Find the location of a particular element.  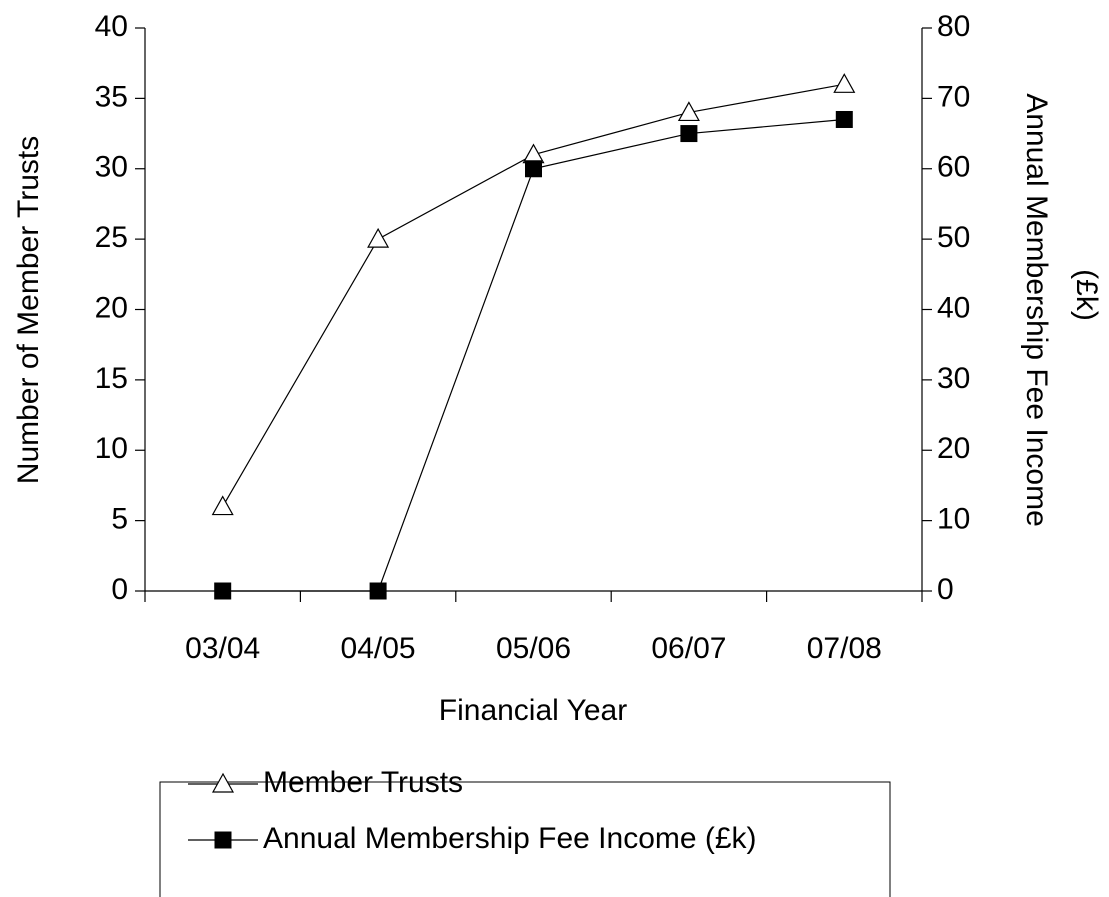

y-tick-label: 20 is located at coordinates (111, 307).